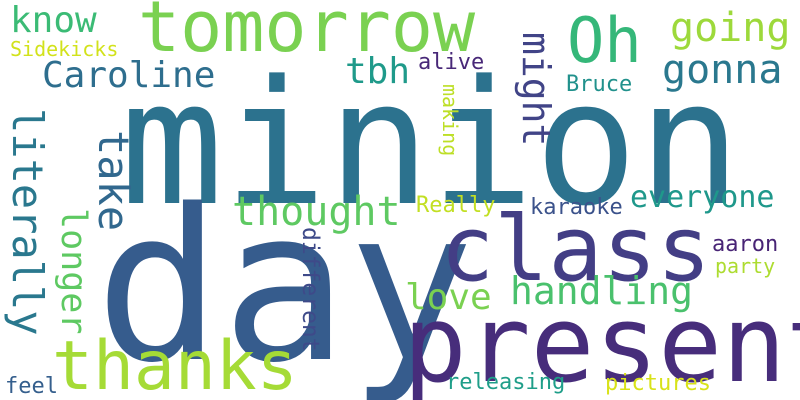  What do you see at coordinates (316, 212) in the screenshot?
I see `word-thought: thought` at bounding box center [316, 212].